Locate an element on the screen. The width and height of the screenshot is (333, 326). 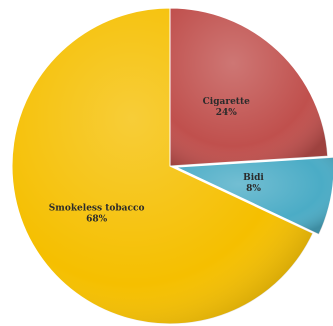
slice-label-cigarette: Cigarette is located at coordinates (226, 102).